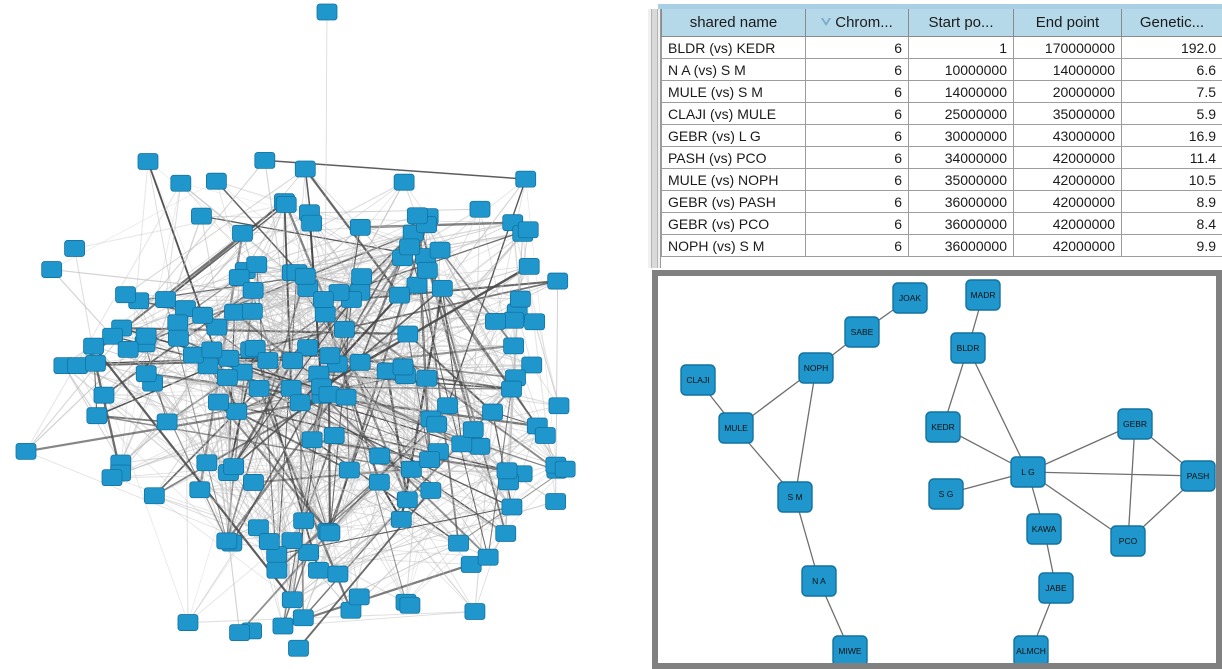 The image size is (1222, 669). Describe the element at coordinates (1135, 424) in the screenshot. I see `network-node: GEBR` at that location.